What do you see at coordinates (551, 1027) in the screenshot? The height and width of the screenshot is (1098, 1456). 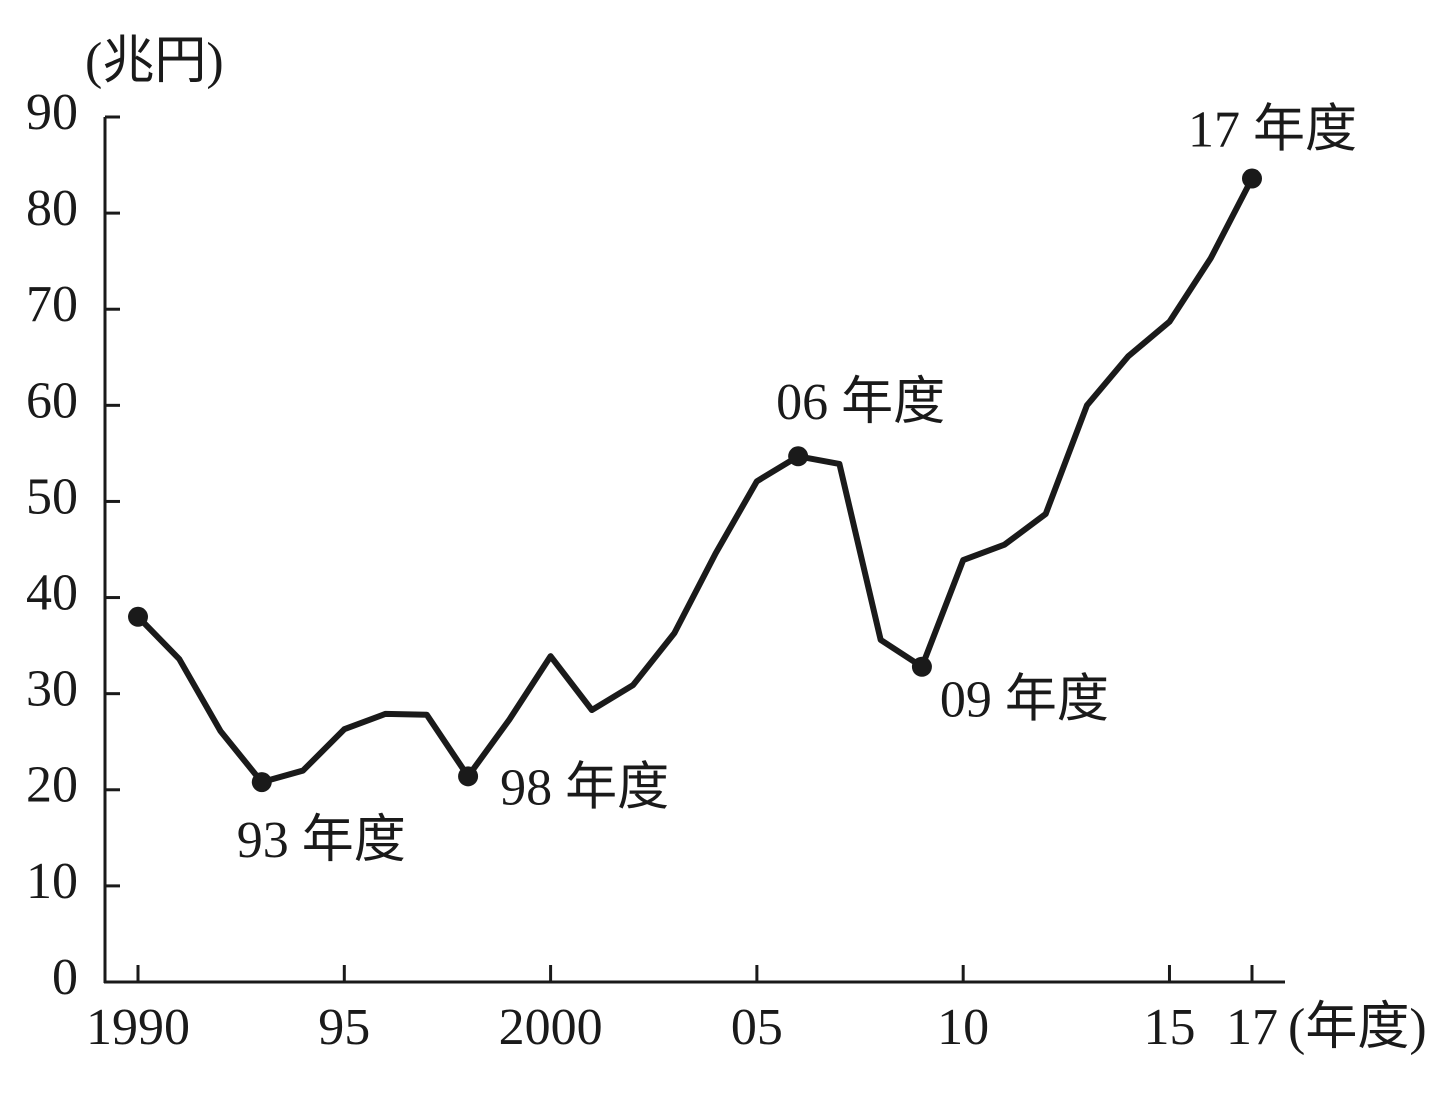 I see `x-tick-label: 2000` at bounding box center [551, 1027].